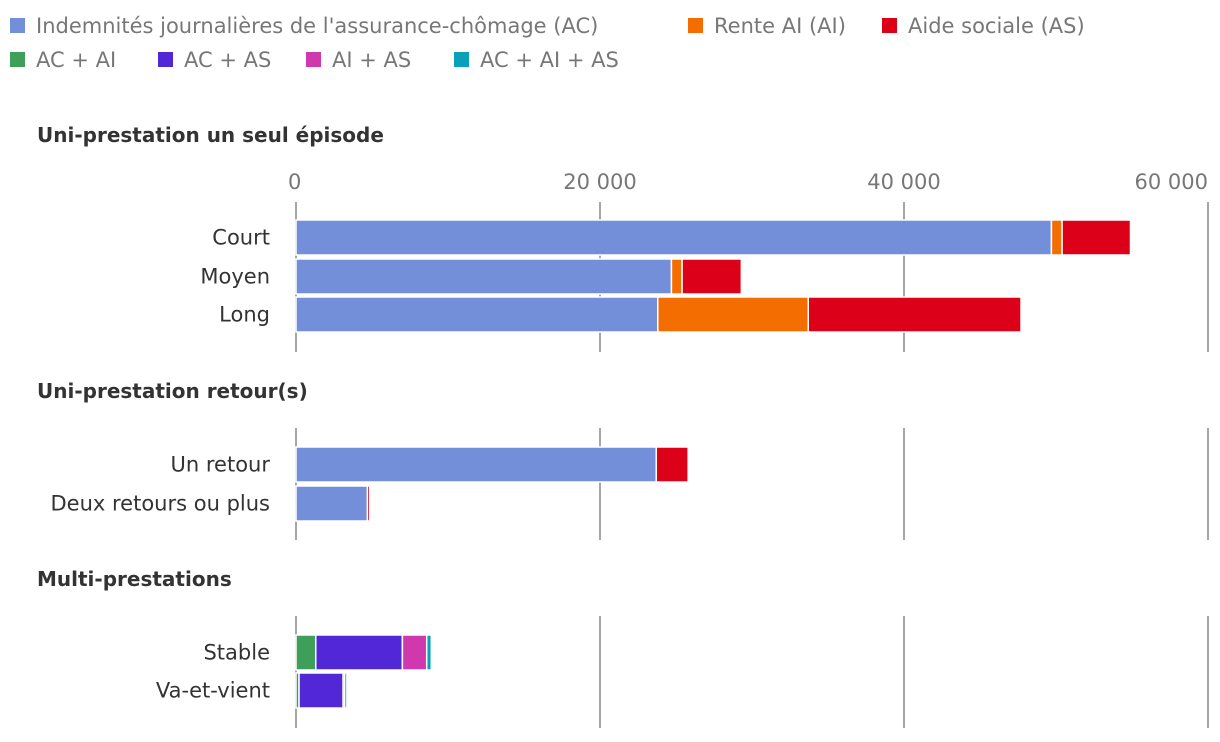  What do you see at coordinates (244, 315) in the screenshot?
I see `category-label: Long` at bounding box center [244, 315].